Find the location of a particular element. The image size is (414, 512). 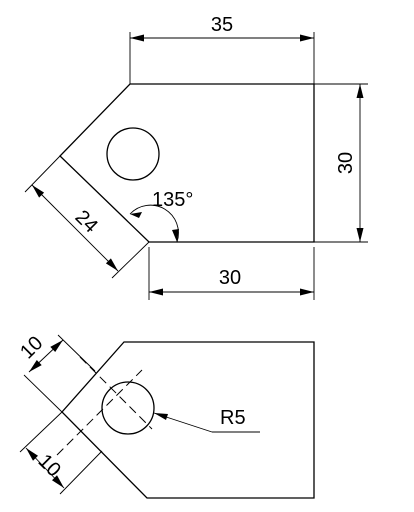

dim-right-height: 30 is located at coordinates (341, 163).